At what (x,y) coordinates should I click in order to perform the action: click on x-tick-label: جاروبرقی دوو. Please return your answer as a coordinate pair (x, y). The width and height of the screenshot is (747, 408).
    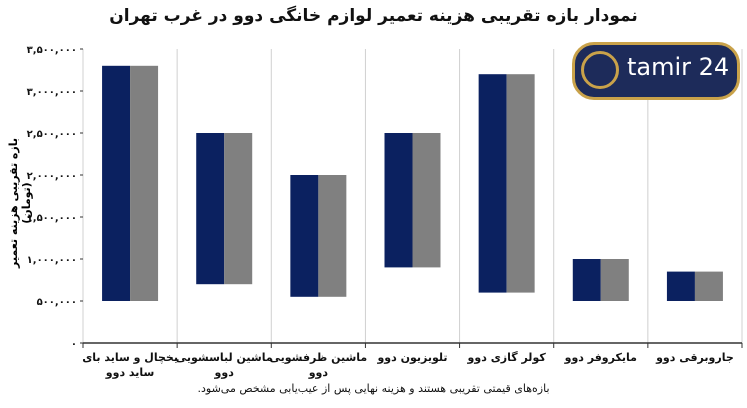
    Looking at the image, I should click on (694, 357).